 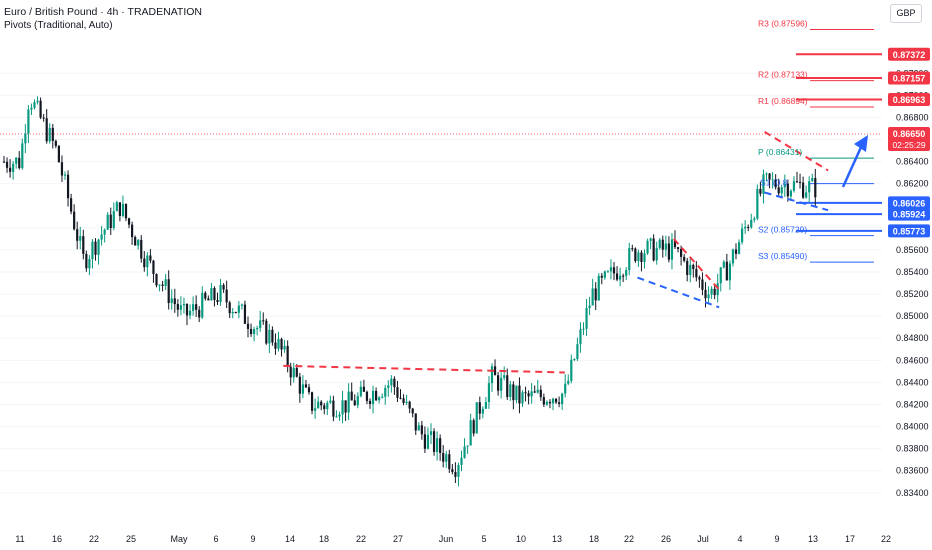 What do you see at coordinates (854, 161) in the screenshot?
I see `projection-arrow` at bounding box center [854, 161].